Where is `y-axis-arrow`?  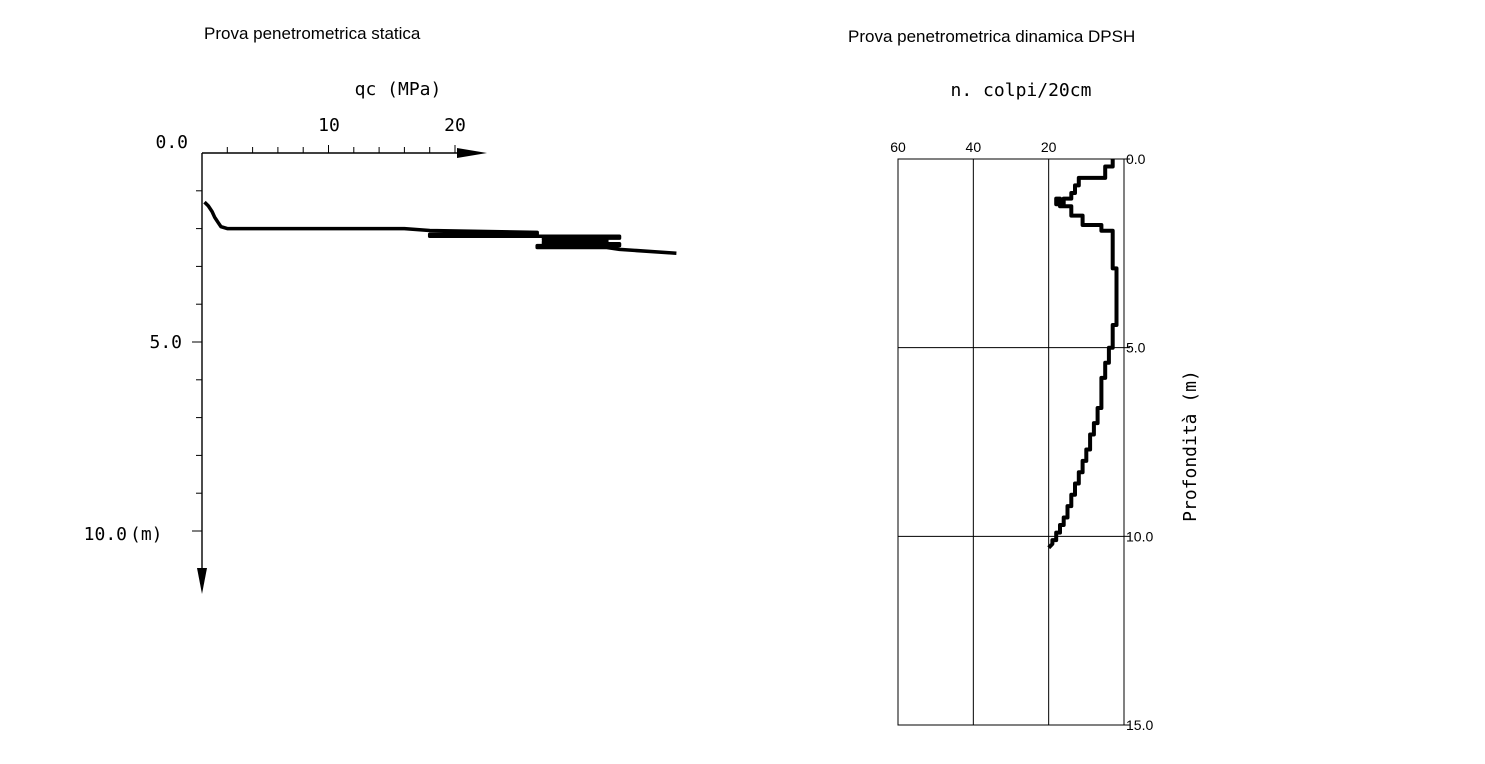
y-axis-arrow is located at coordinates (202, 581).